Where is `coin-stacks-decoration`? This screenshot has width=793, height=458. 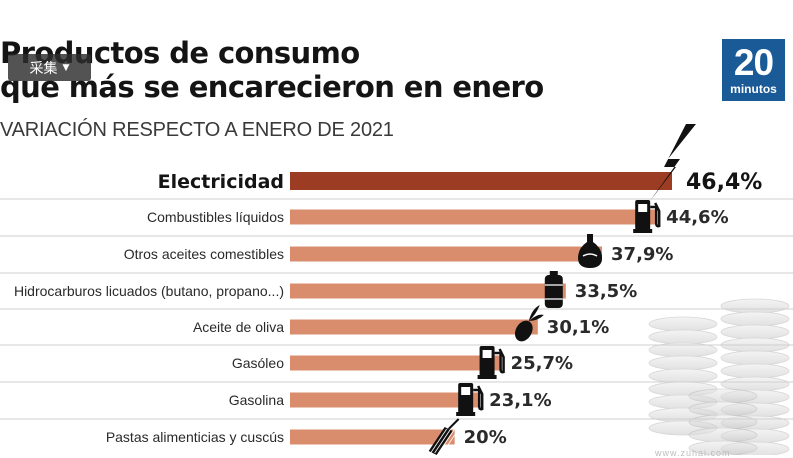 coin-stacks-decoration is located at coordinates (719, 376).